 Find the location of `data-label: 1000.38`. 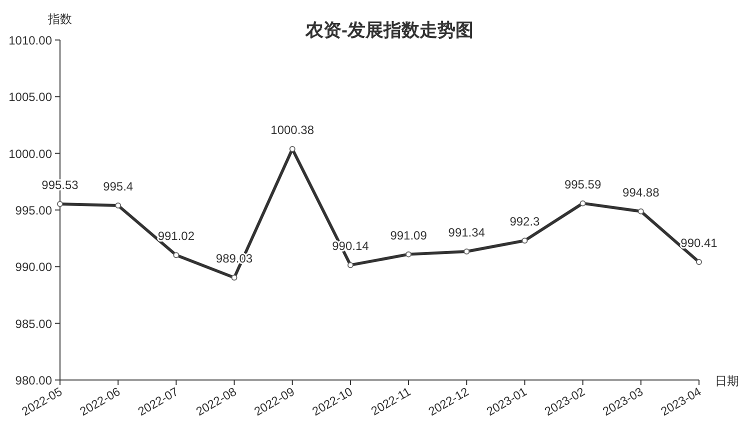

data-label: 1000.38 is located at coordinates (292, 130).